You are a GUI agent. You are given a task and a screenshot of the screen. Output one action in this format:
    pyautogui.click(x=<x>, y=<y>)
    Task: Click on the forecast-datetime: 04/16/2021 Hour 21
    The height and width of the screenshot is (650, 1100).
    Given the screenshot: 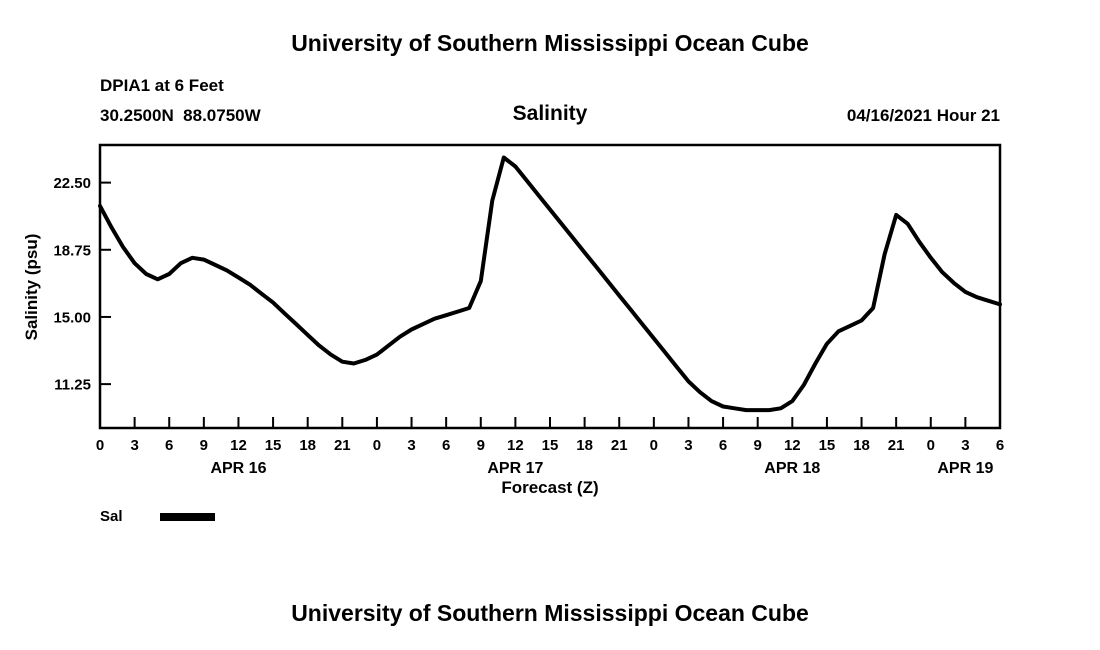 What is the action you would take?
    pyautogui.click(x=923, y=115)
    